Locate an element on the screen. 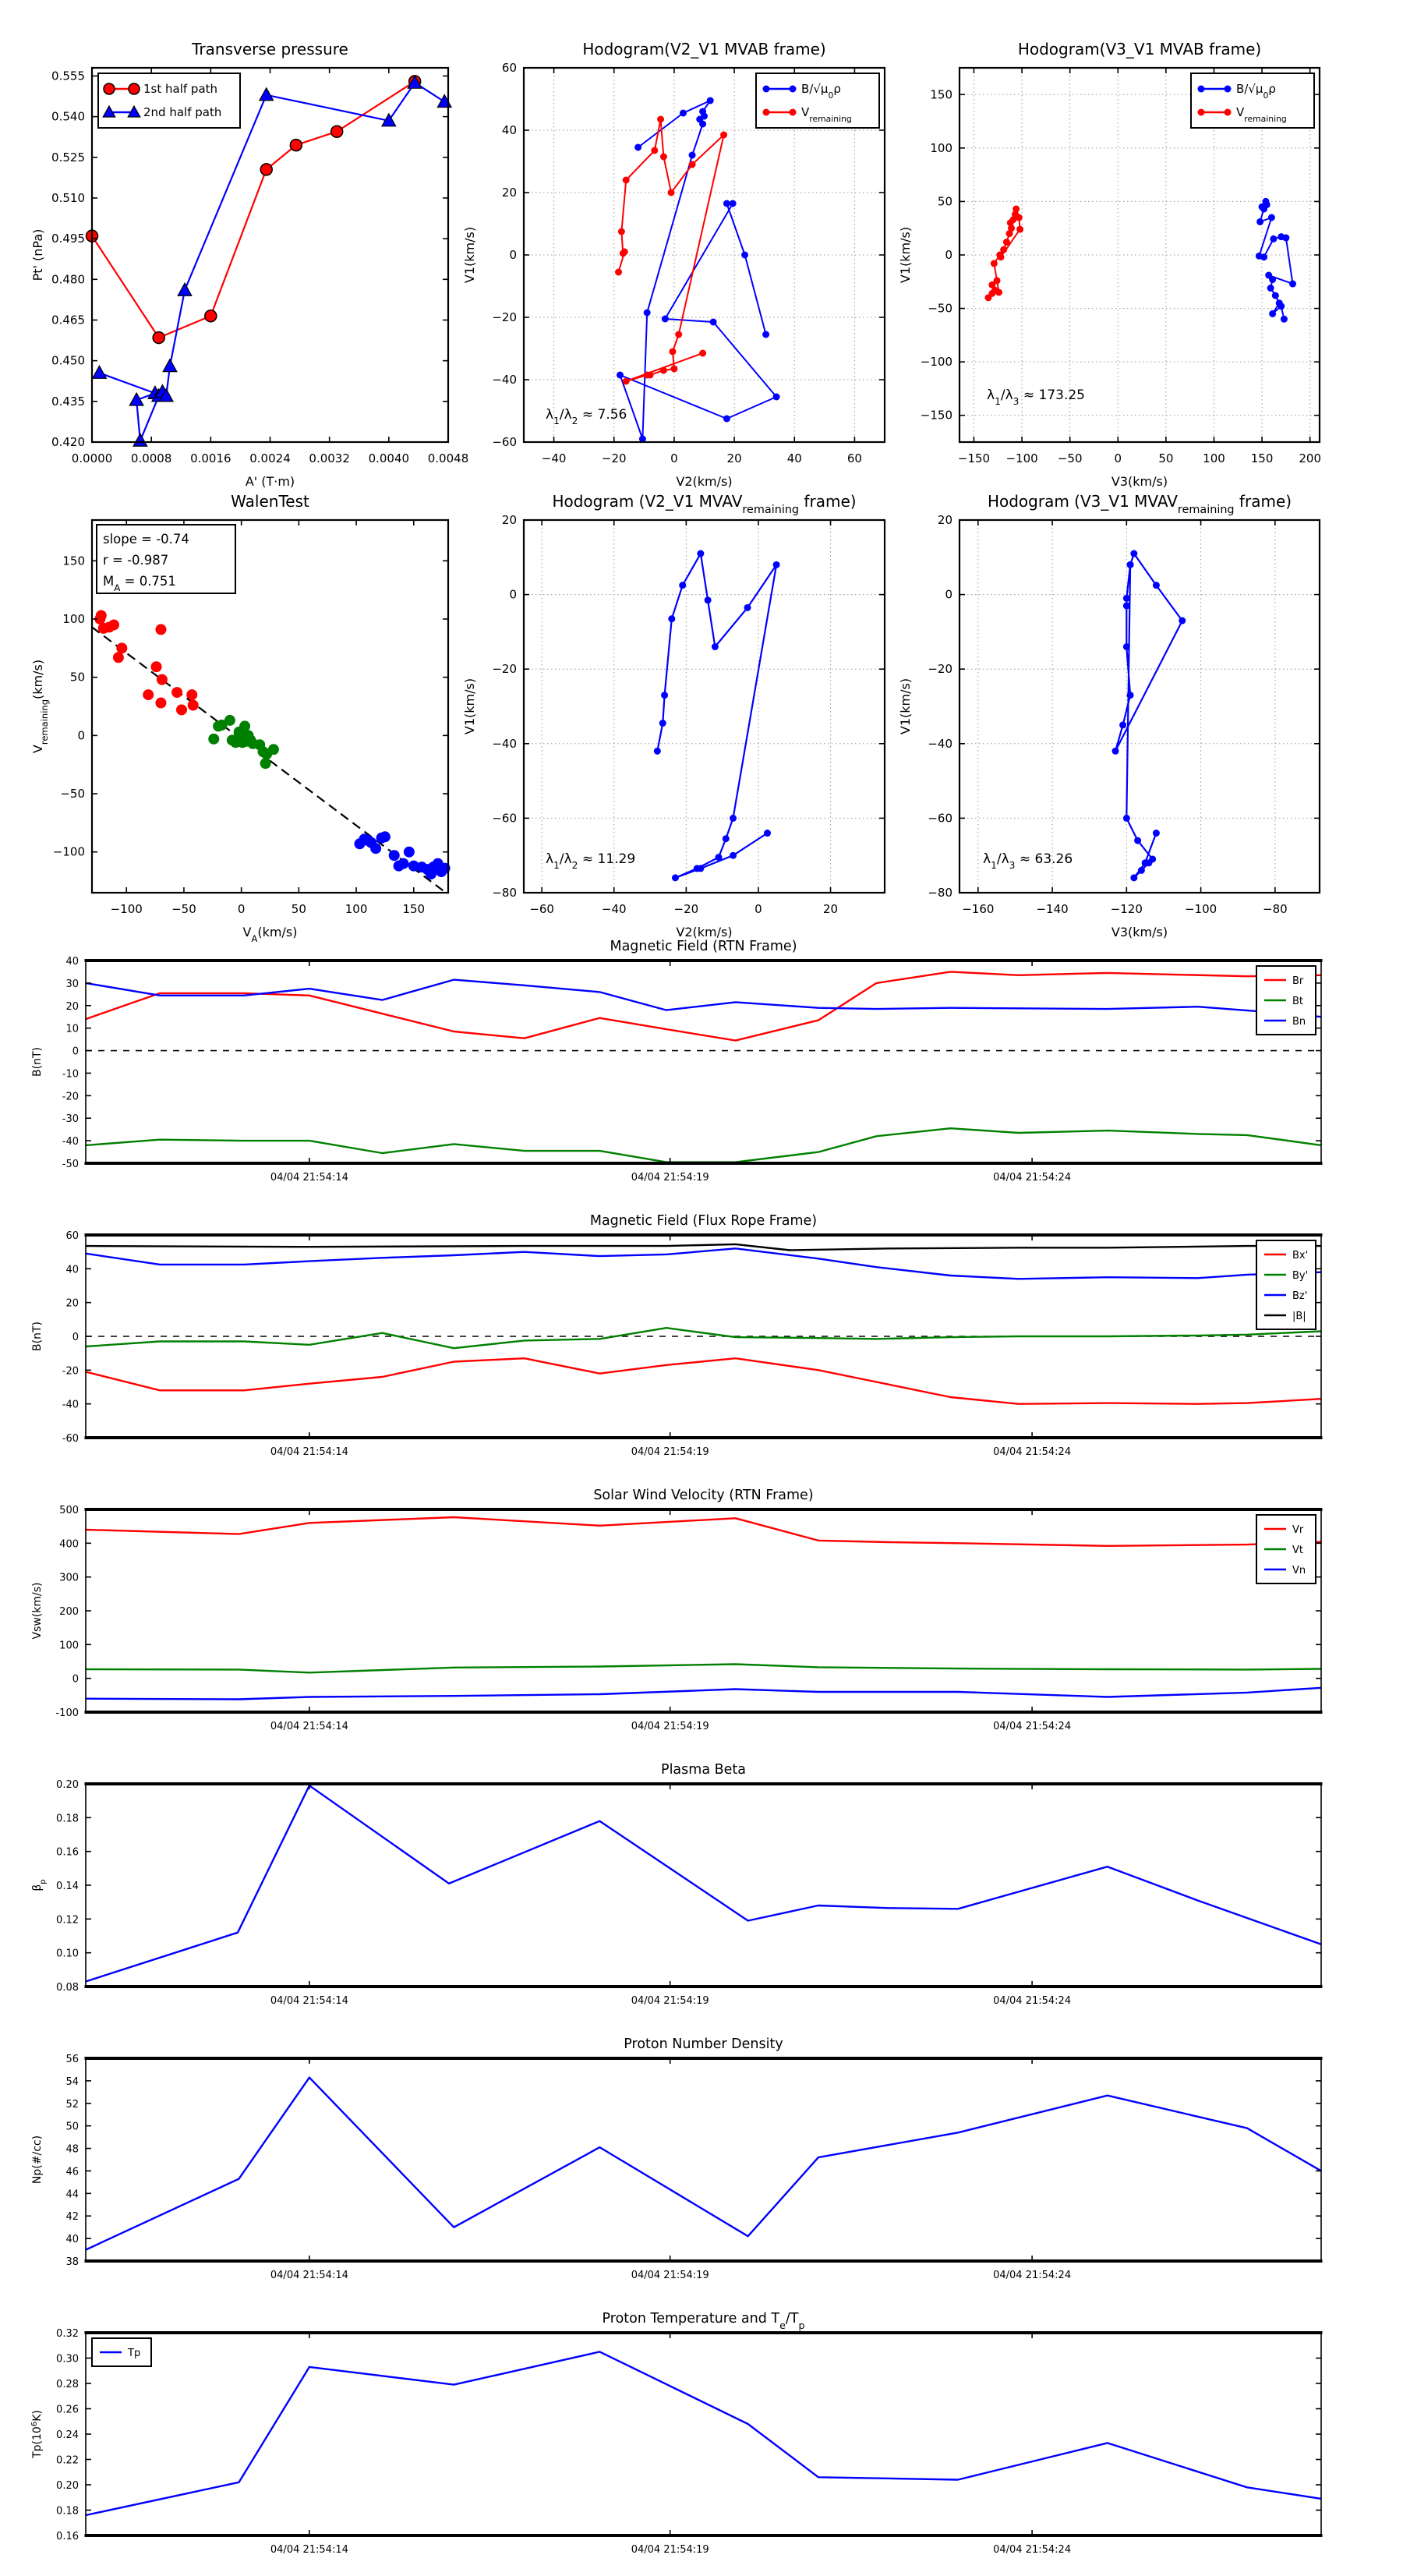 Image resolution: width=1403 pixels, height=2576 pixels. chart-title: Transverse pressure is located at coordinates (269, 49).